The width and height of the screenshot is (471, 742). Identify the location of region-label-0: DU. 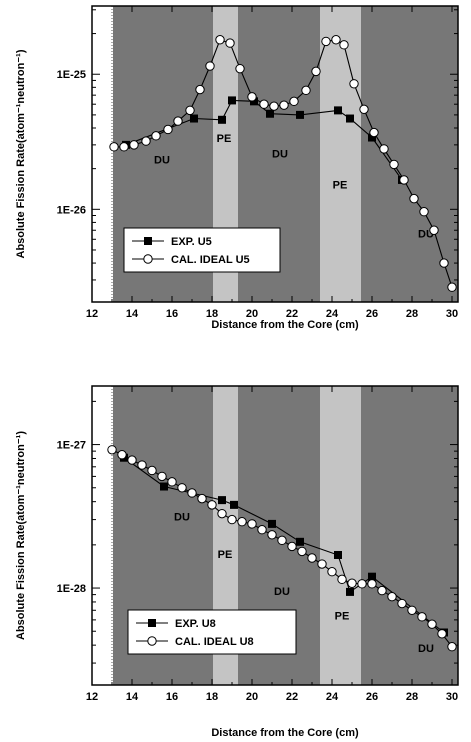
(182, 517).